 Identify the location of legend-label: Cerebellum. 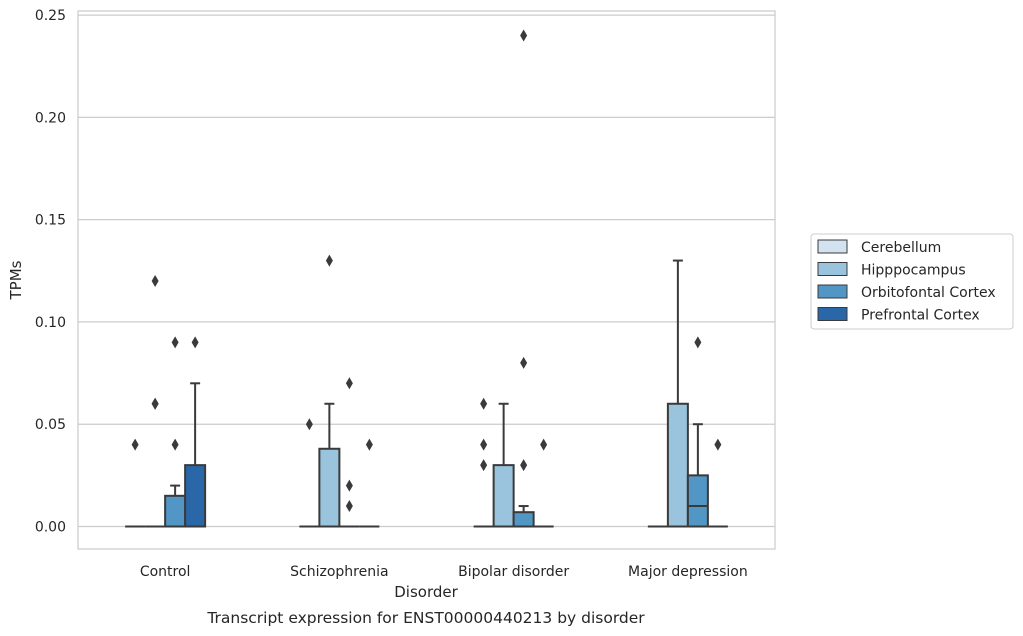
(901, 248).